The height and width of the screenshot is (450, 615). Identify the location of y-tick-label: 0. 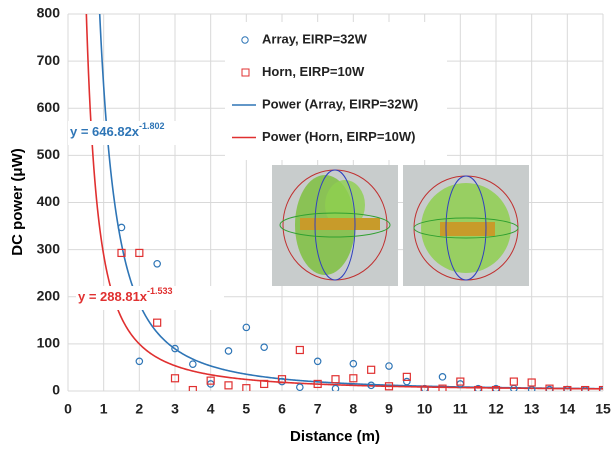
(56, 390).